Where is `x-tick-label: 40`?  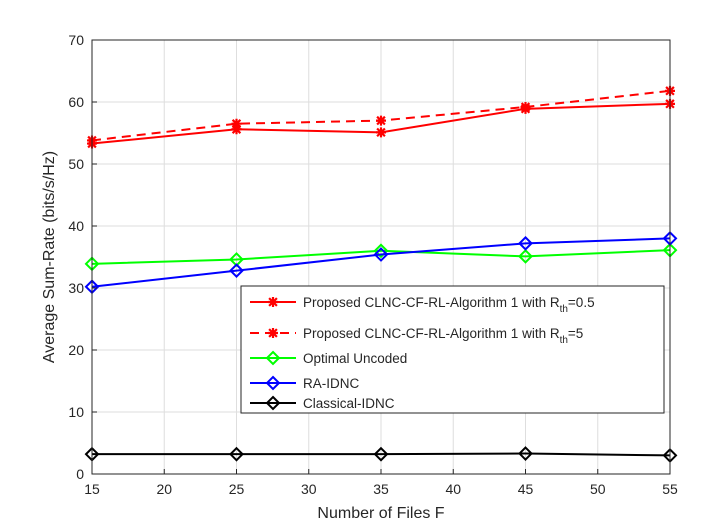 x-tick-label: 40 is located at coordinates (453, 489).